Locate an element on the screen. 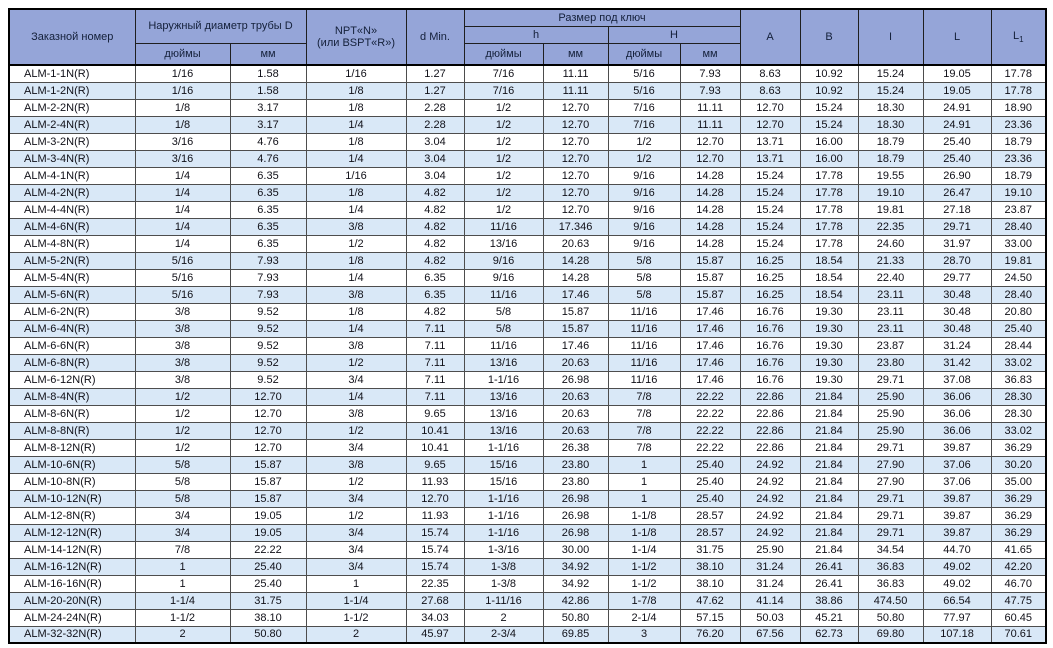 The width and height of the screenshot is (1053, 648). d-min-cell: 2.28 is located at coordinates (435, 124).